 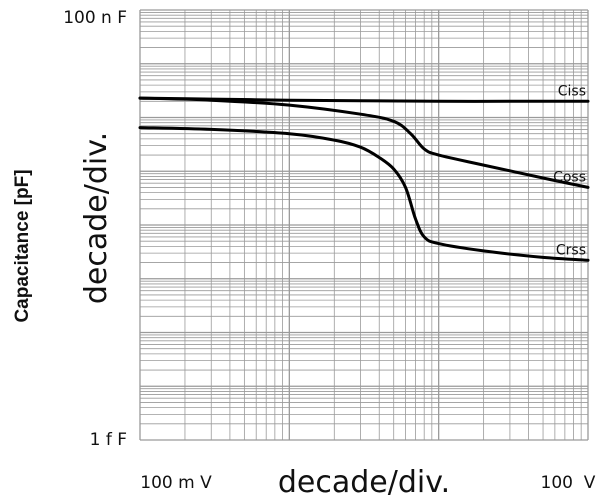 I want to click on series-line-coss, so click(x=364, y=142).